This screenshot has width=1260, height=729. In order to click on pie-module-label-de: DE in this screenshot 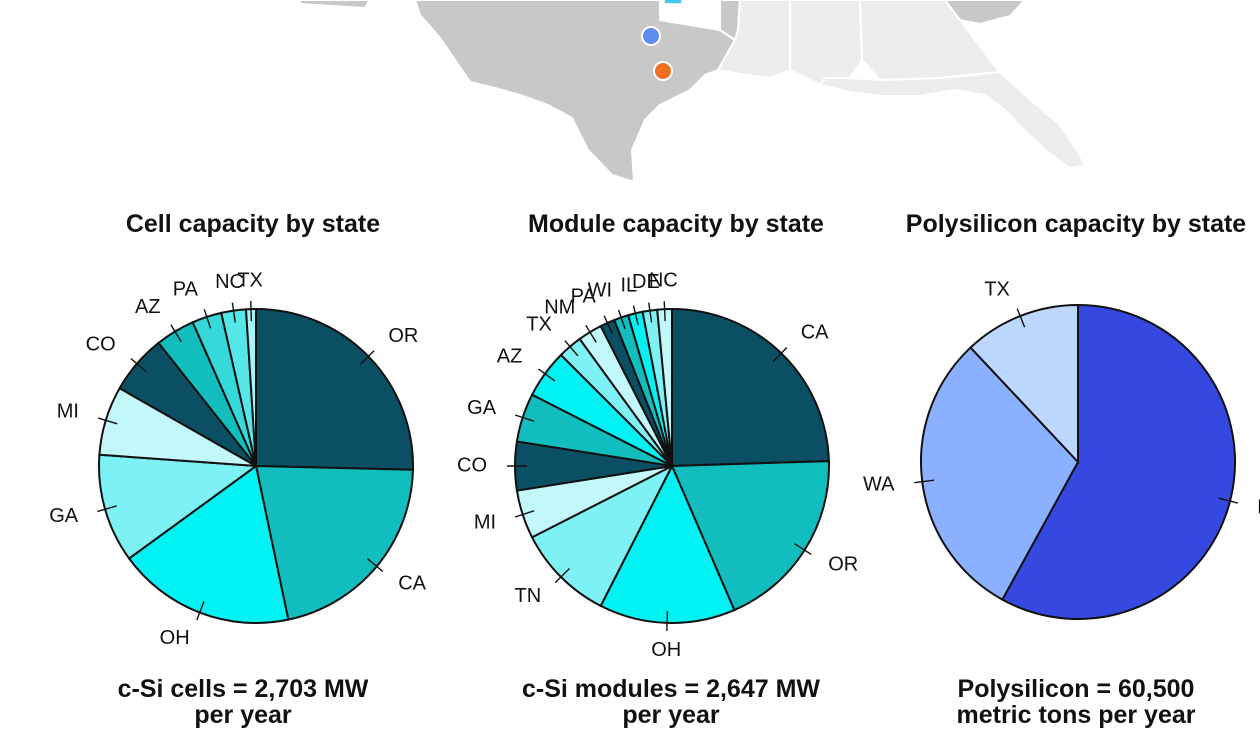, I will do `click(646, 282)`.